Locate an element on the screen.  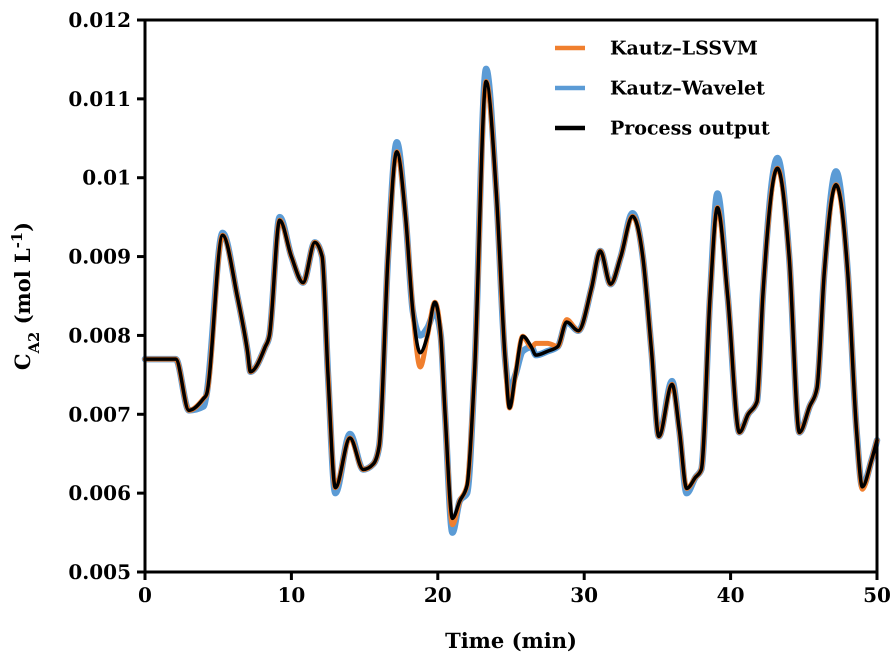
x-tick-label: 50 is located at coordinates (877, 595).